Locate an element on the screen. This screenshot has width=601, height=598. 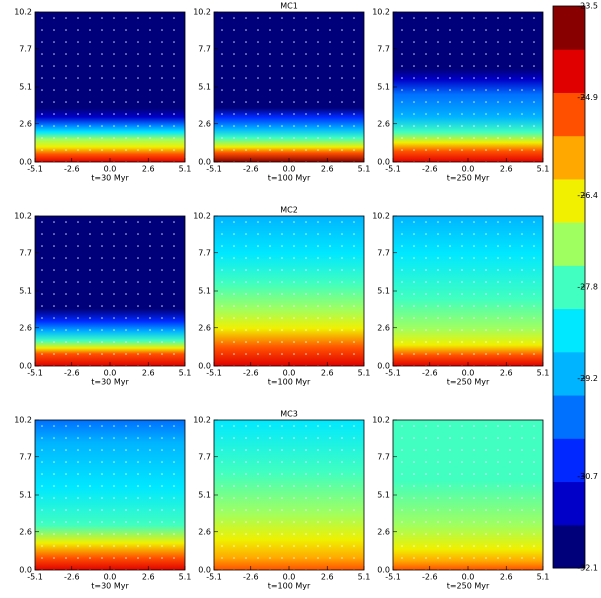
row-title: MC2 is located at coordinates (289, 210).